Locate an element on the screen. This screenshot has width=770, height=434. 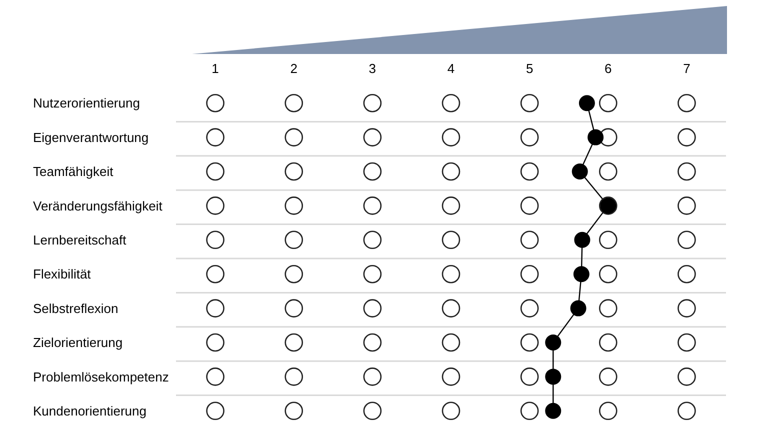
y-tick-label: Flexibilität is located at coordinates (62, 274).